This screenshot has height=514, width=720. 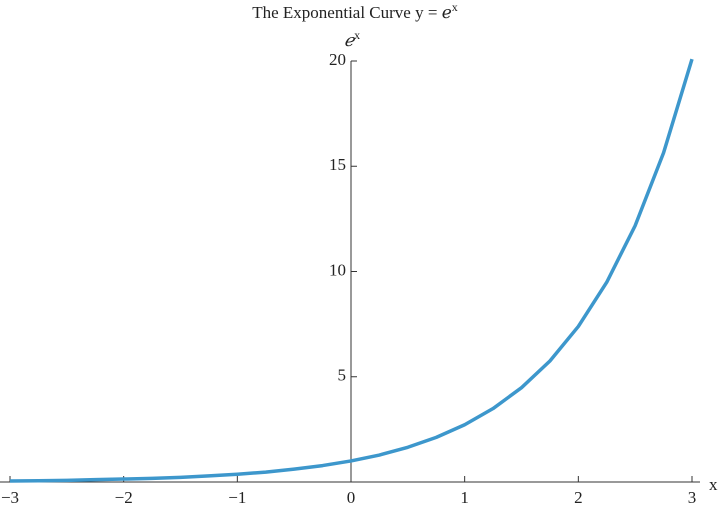 What do you see at coordinates (357, 35) in the screenshot?
I see `y-label-exponent: x` at bounding box center [357, 35].